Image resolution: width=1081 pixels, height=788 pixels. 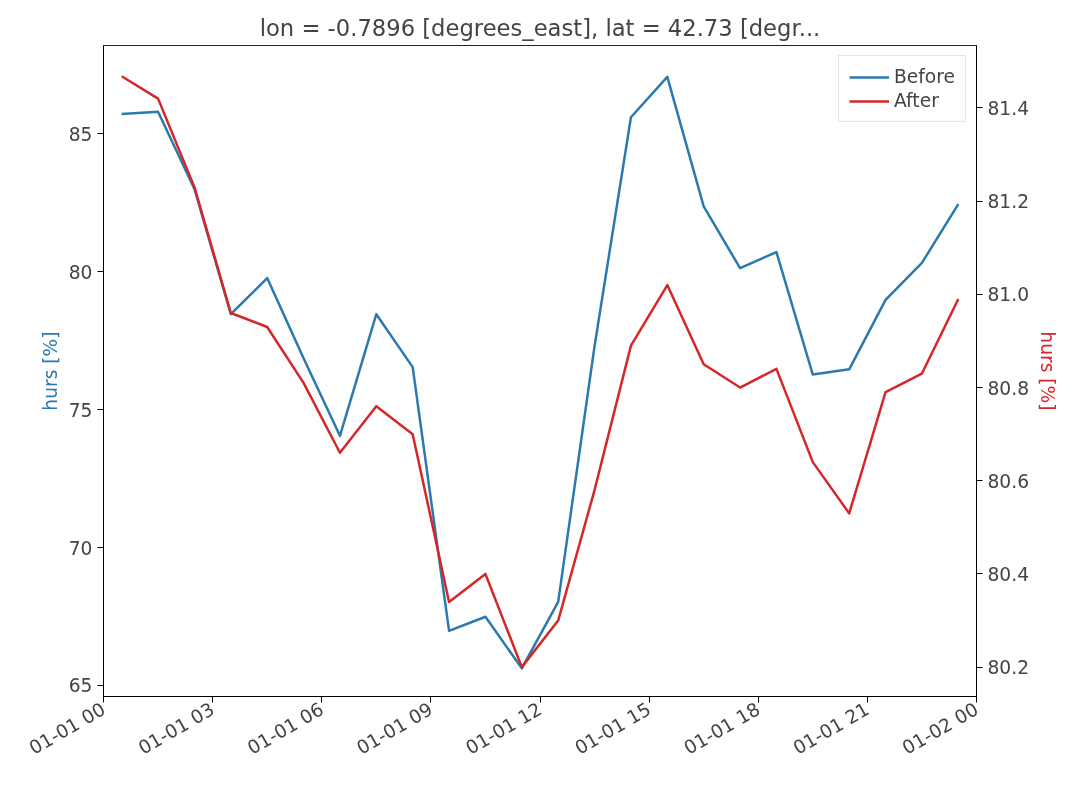 What do you see at coordinates (924, 76) in the screenshot?
I see `legend-label: Before` at bounding box center [924, 76].